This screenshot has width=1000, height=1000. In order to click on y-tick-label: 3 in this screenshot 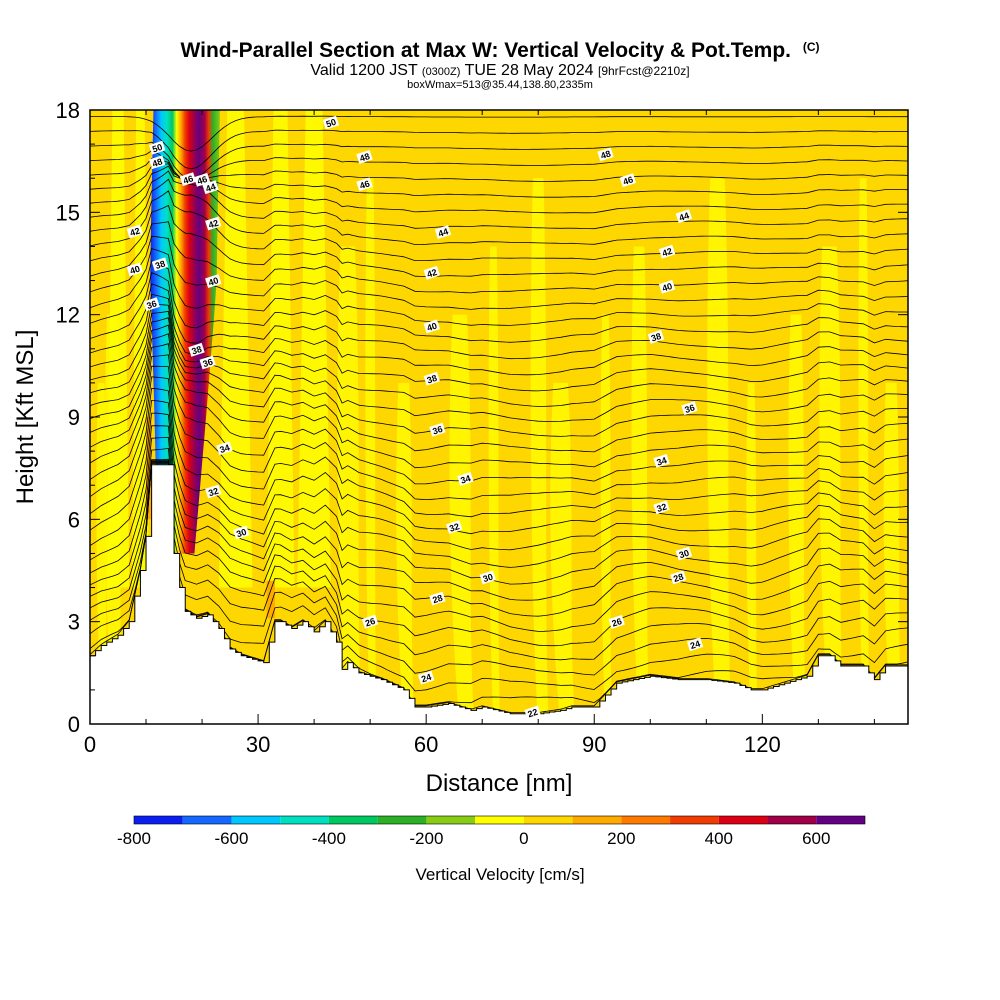, I will do `click(74, 622)`.